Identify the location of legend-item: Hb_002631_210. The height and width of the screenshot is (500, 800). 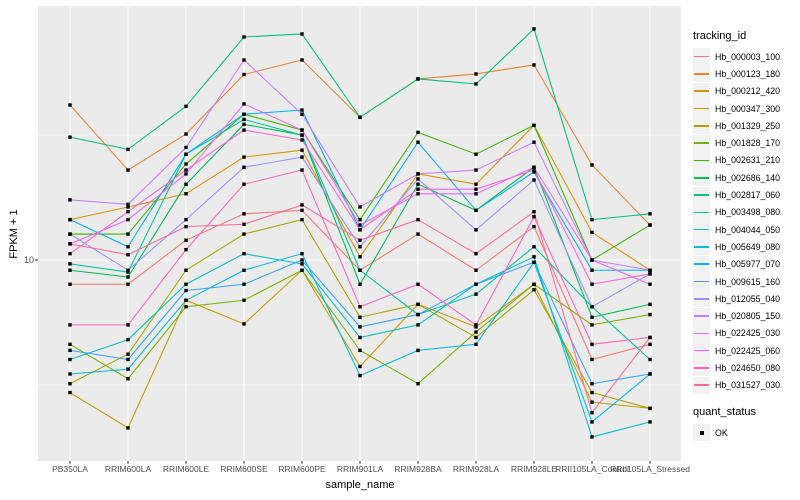
(745, 160).